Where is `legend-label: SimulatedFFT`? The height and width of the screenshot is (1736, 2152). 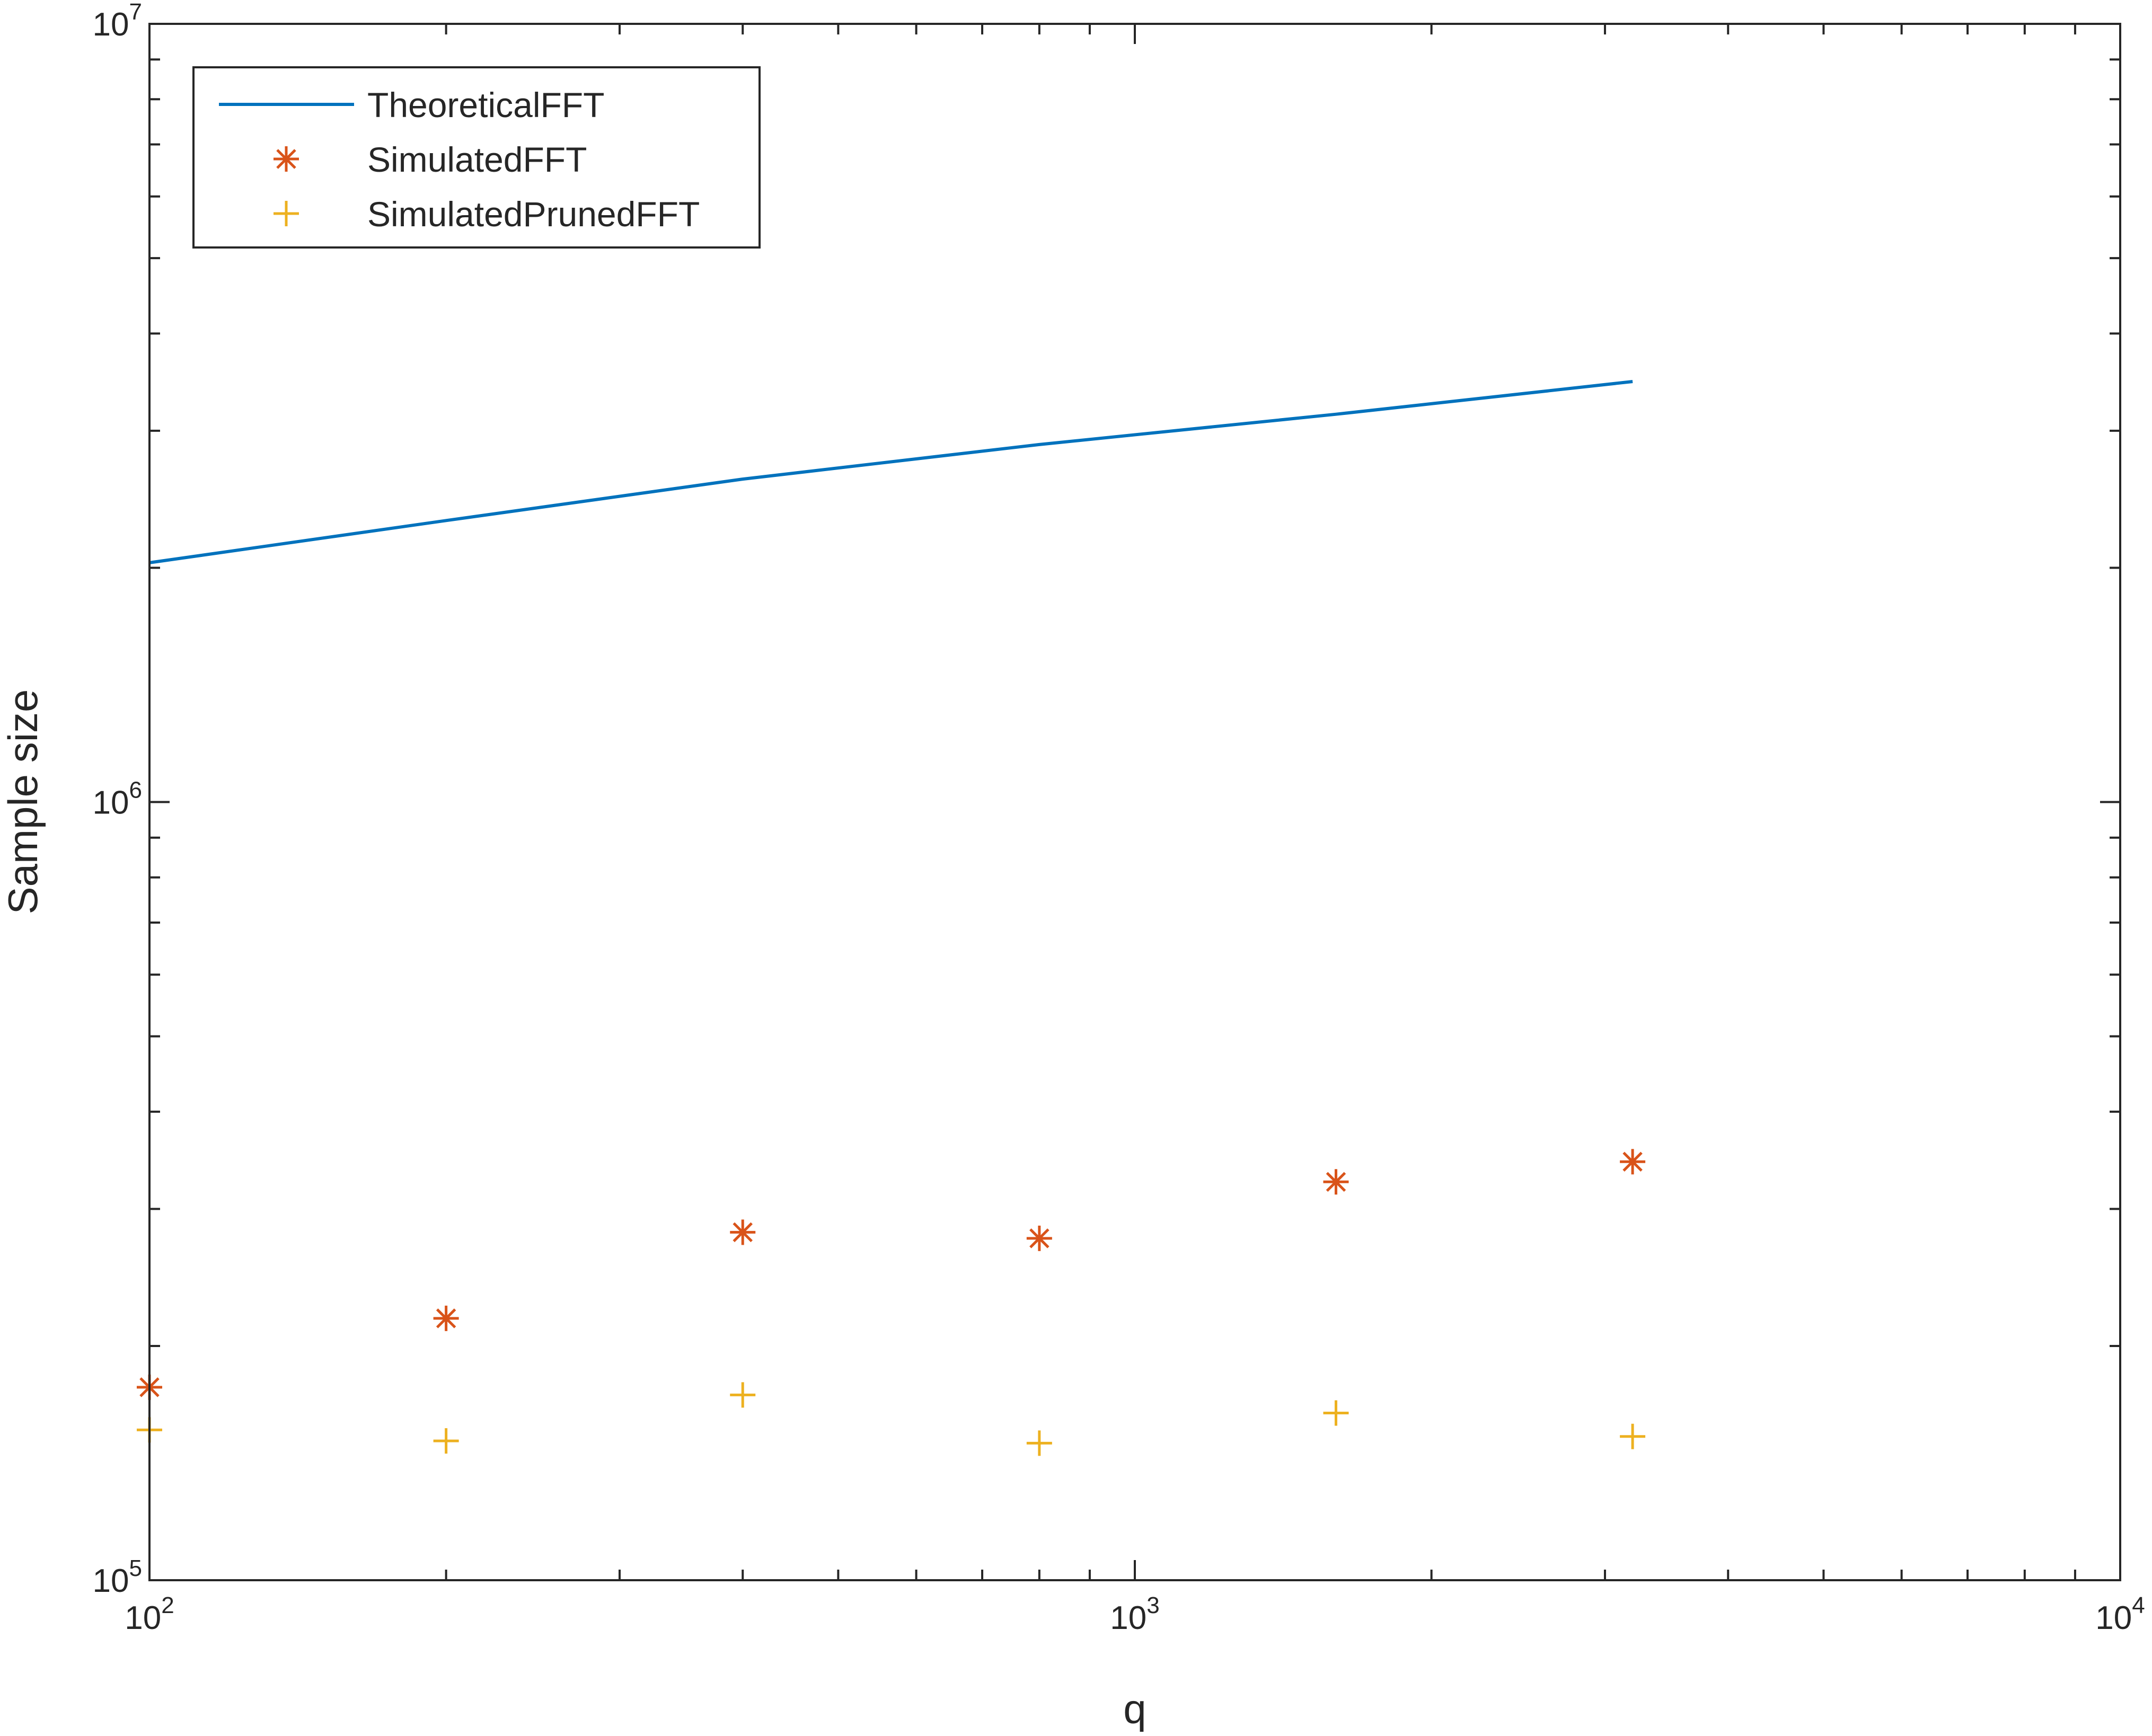 legend-label: SimulatedFFT is located at coordinates (477, 159).